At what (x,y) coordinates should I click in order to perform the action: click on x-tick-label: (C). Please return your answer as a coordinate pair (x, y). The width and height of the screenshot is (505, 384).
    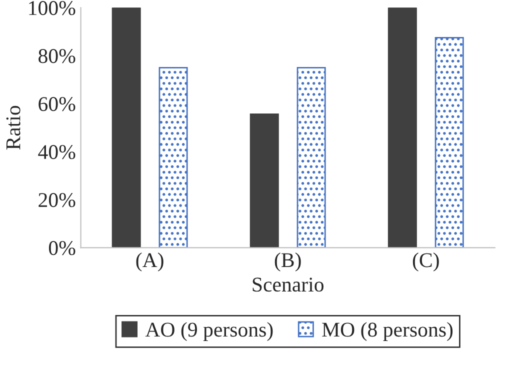
    Looking at the image, I should click on (425, 262).